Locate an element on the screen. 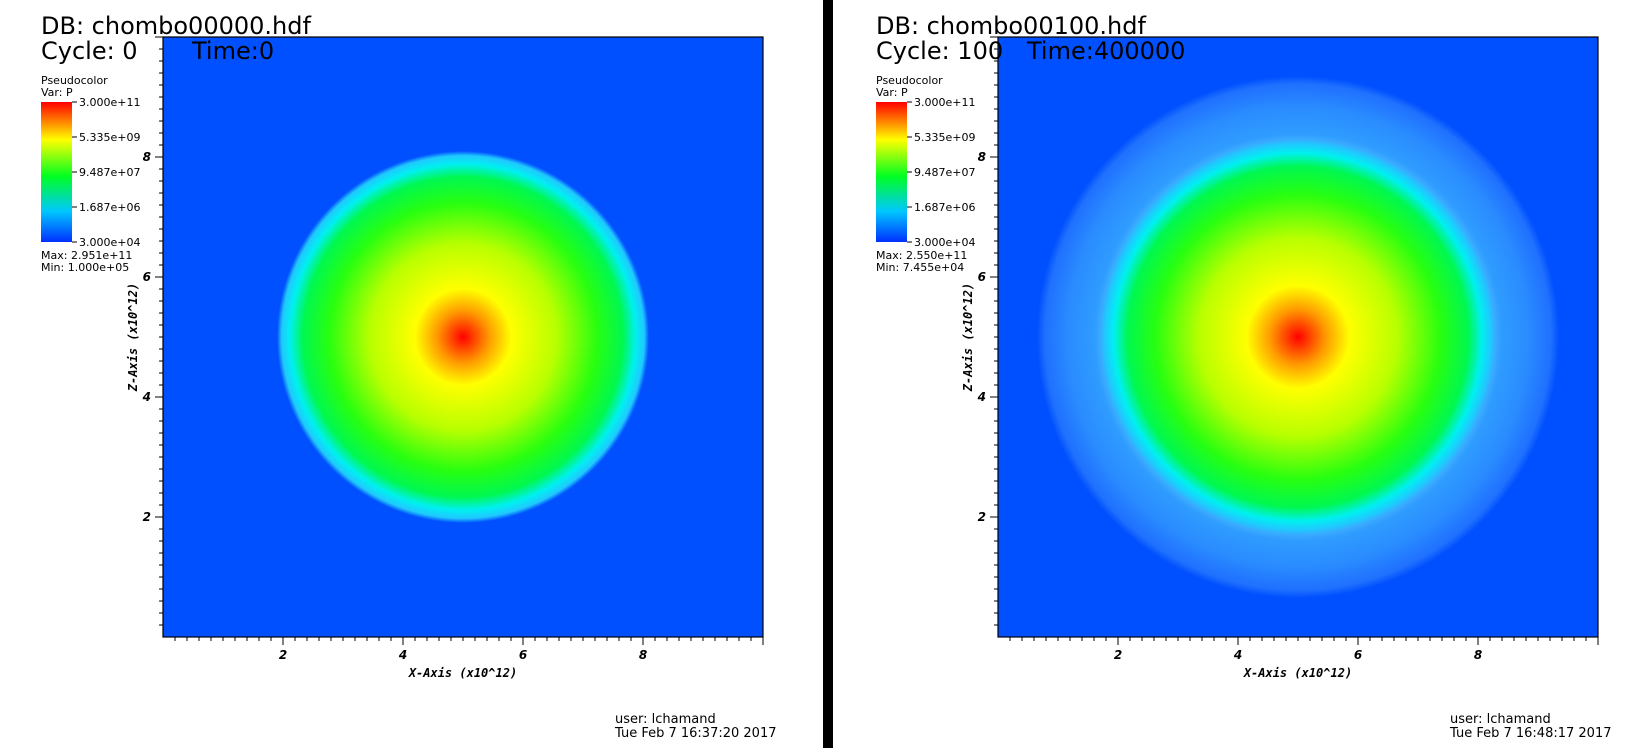 The image size is (1650, 748). legend-stats: Max: 2.550e+11 Min: 7.455e+04 is located at coordinates (921, 262).